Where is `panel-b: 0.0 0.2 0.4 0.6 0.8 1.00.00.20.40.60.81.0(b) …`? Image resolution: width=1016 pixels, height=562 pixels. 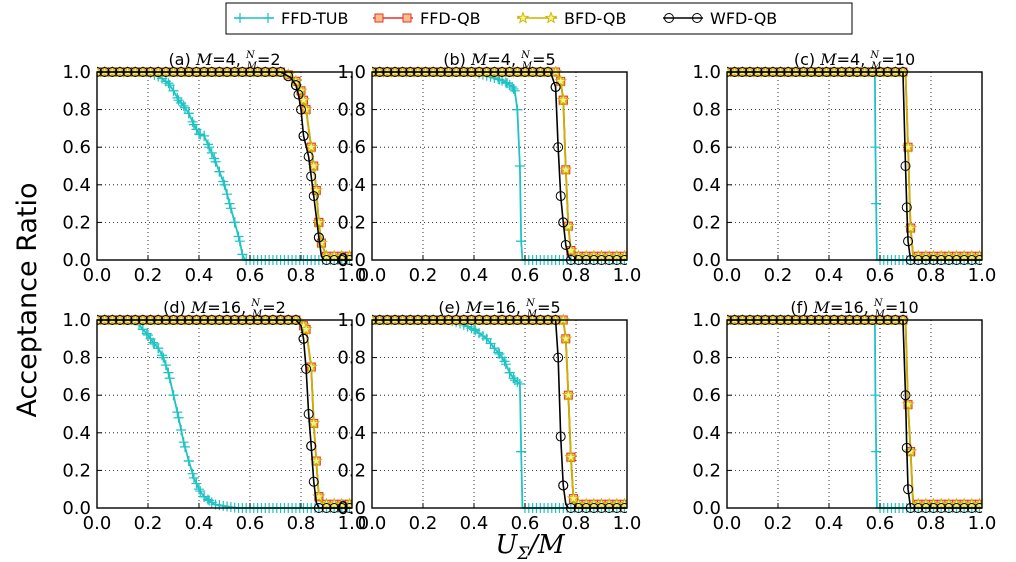 panel-b: 0.0 0.2 0.4 0.6 0.8 1.00.00.20.40.60.81.0(b) … is located at coordinates (489, 168).